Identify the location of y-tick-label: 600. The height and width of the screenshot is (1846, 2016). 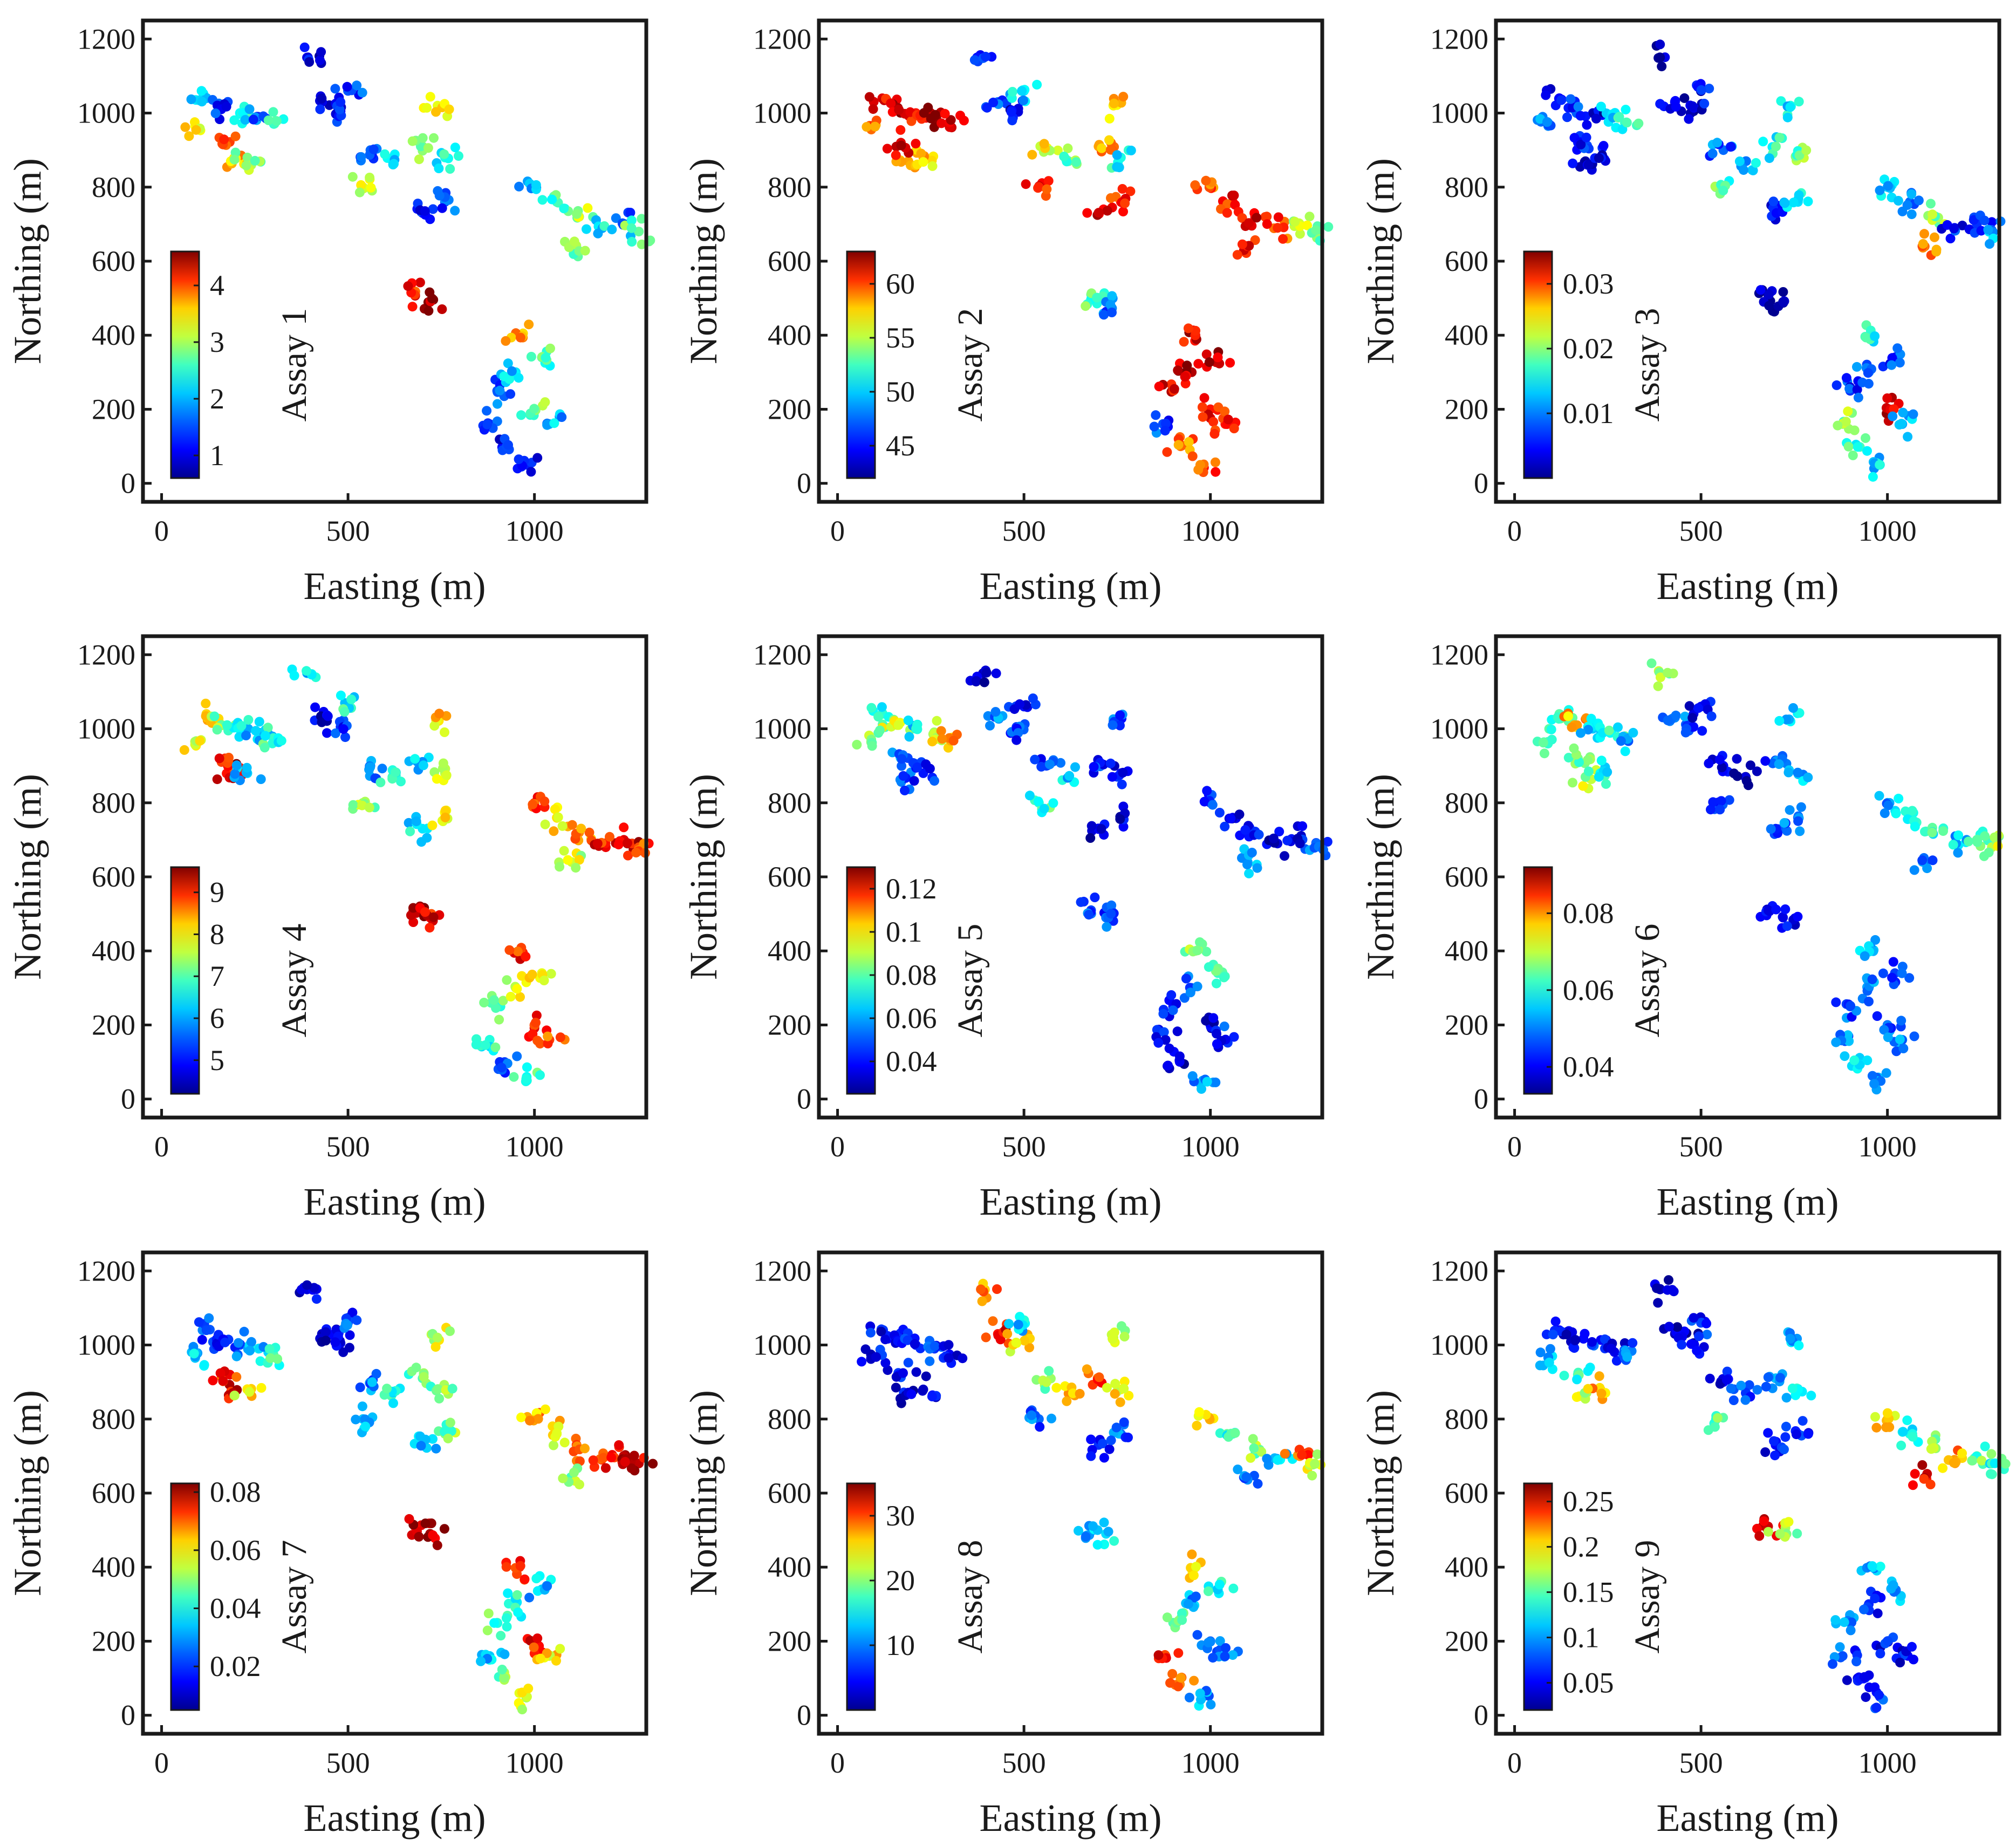
(789, 877).